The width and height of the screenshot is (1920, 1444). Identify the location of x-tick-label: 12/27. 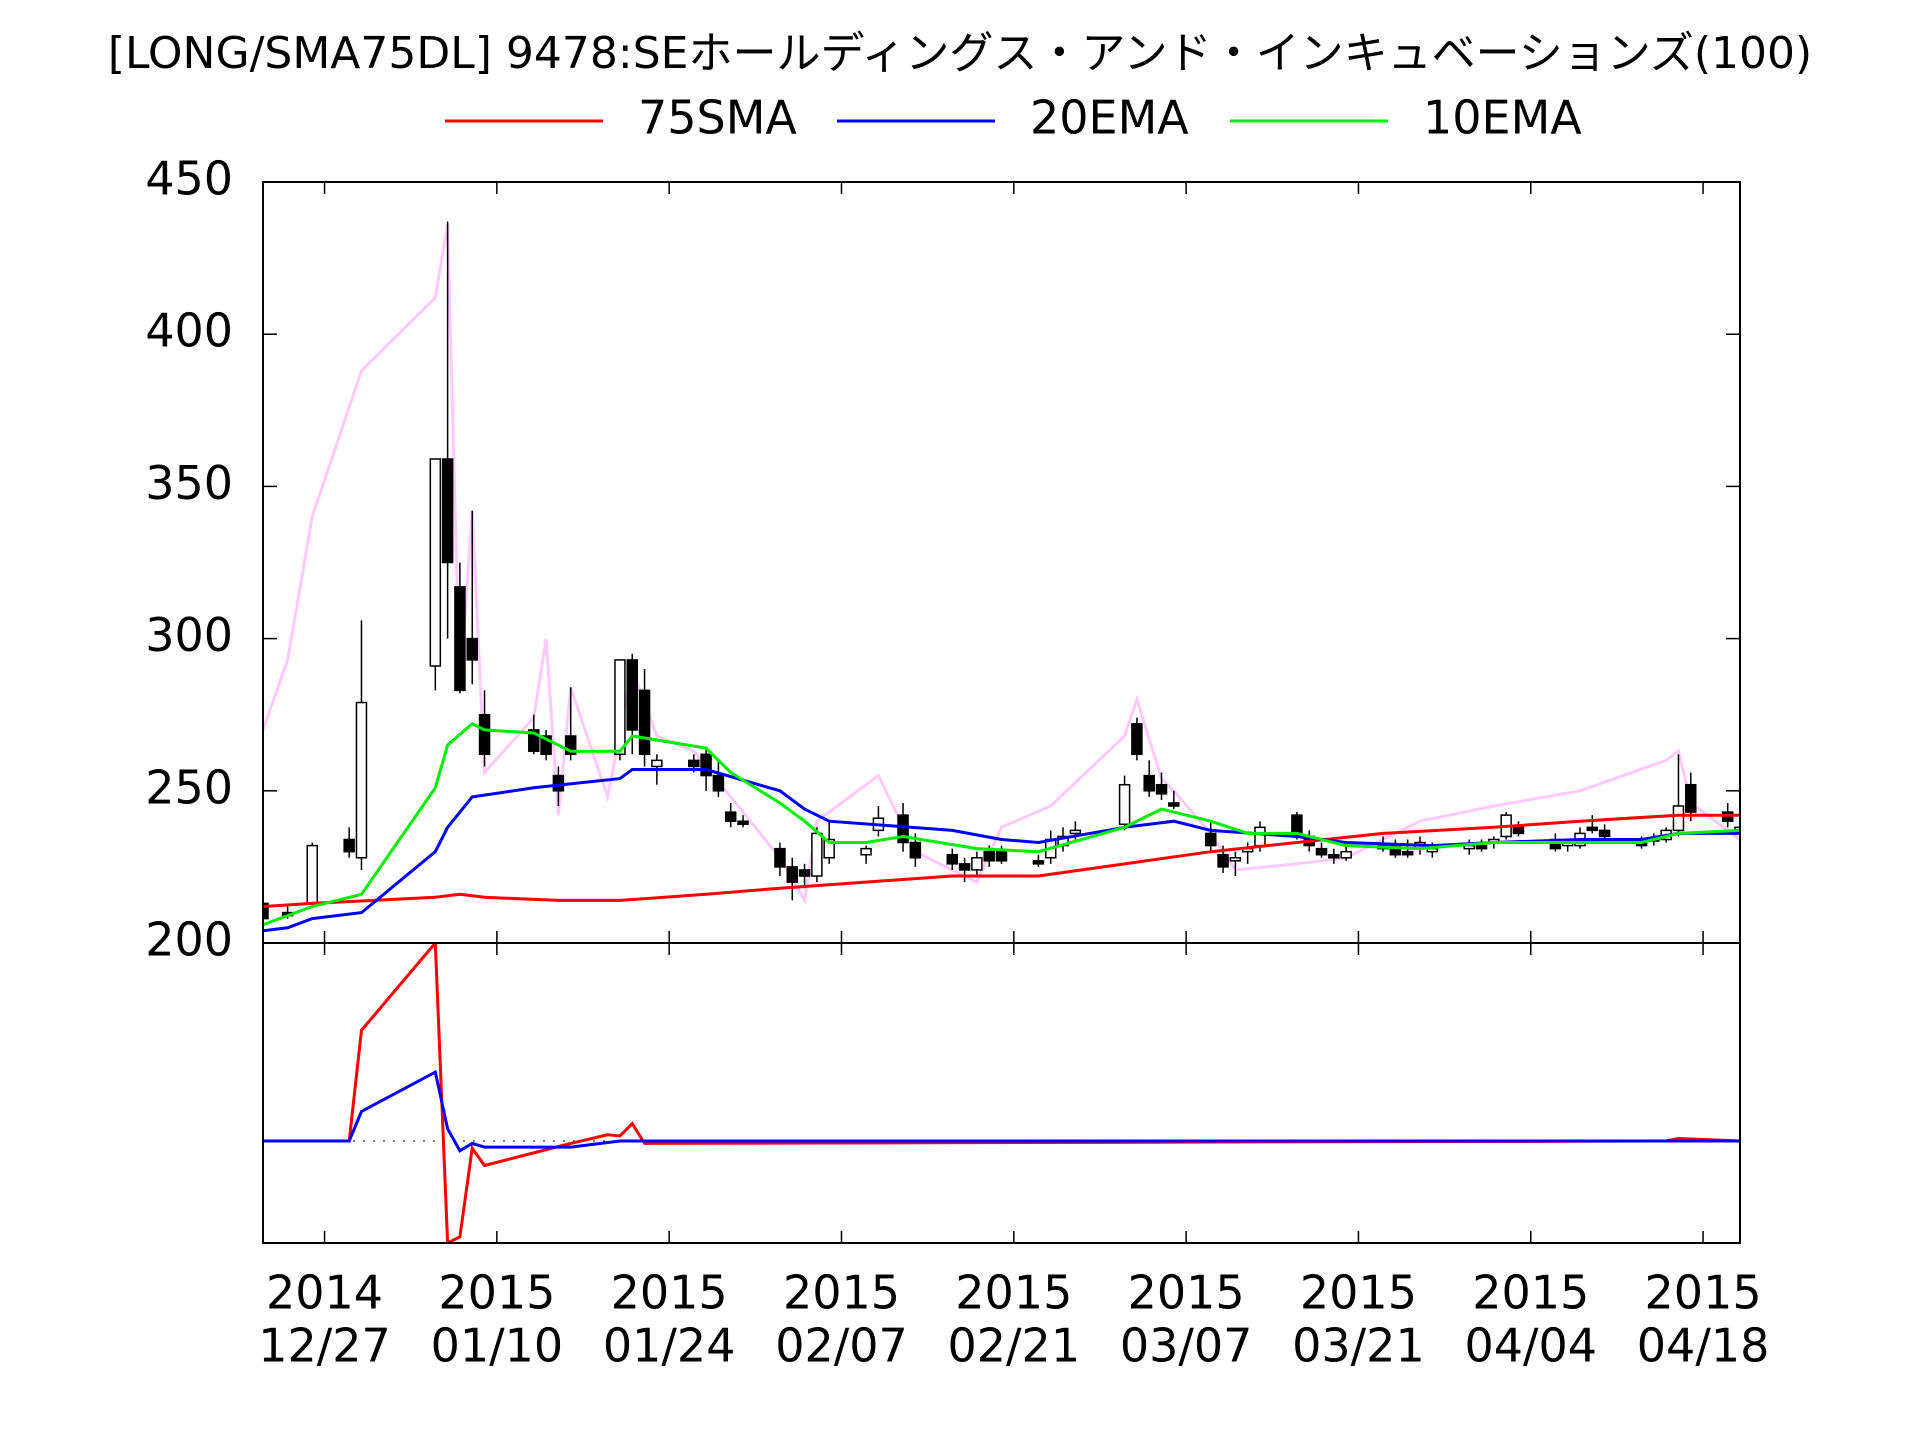
(324, 1346).